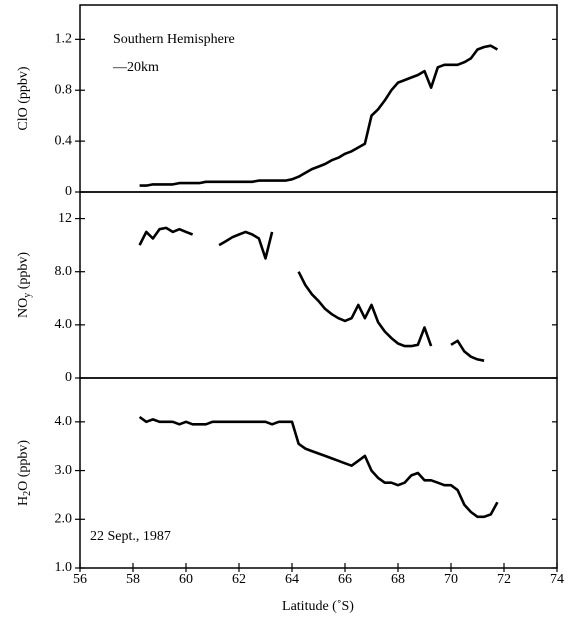 This screenshot has width=568, height=617. What do you see at coordinates (174, 39) in the screenshot?
I see `annotation: Southern Hemisphere` at bounding box center [174, 39].